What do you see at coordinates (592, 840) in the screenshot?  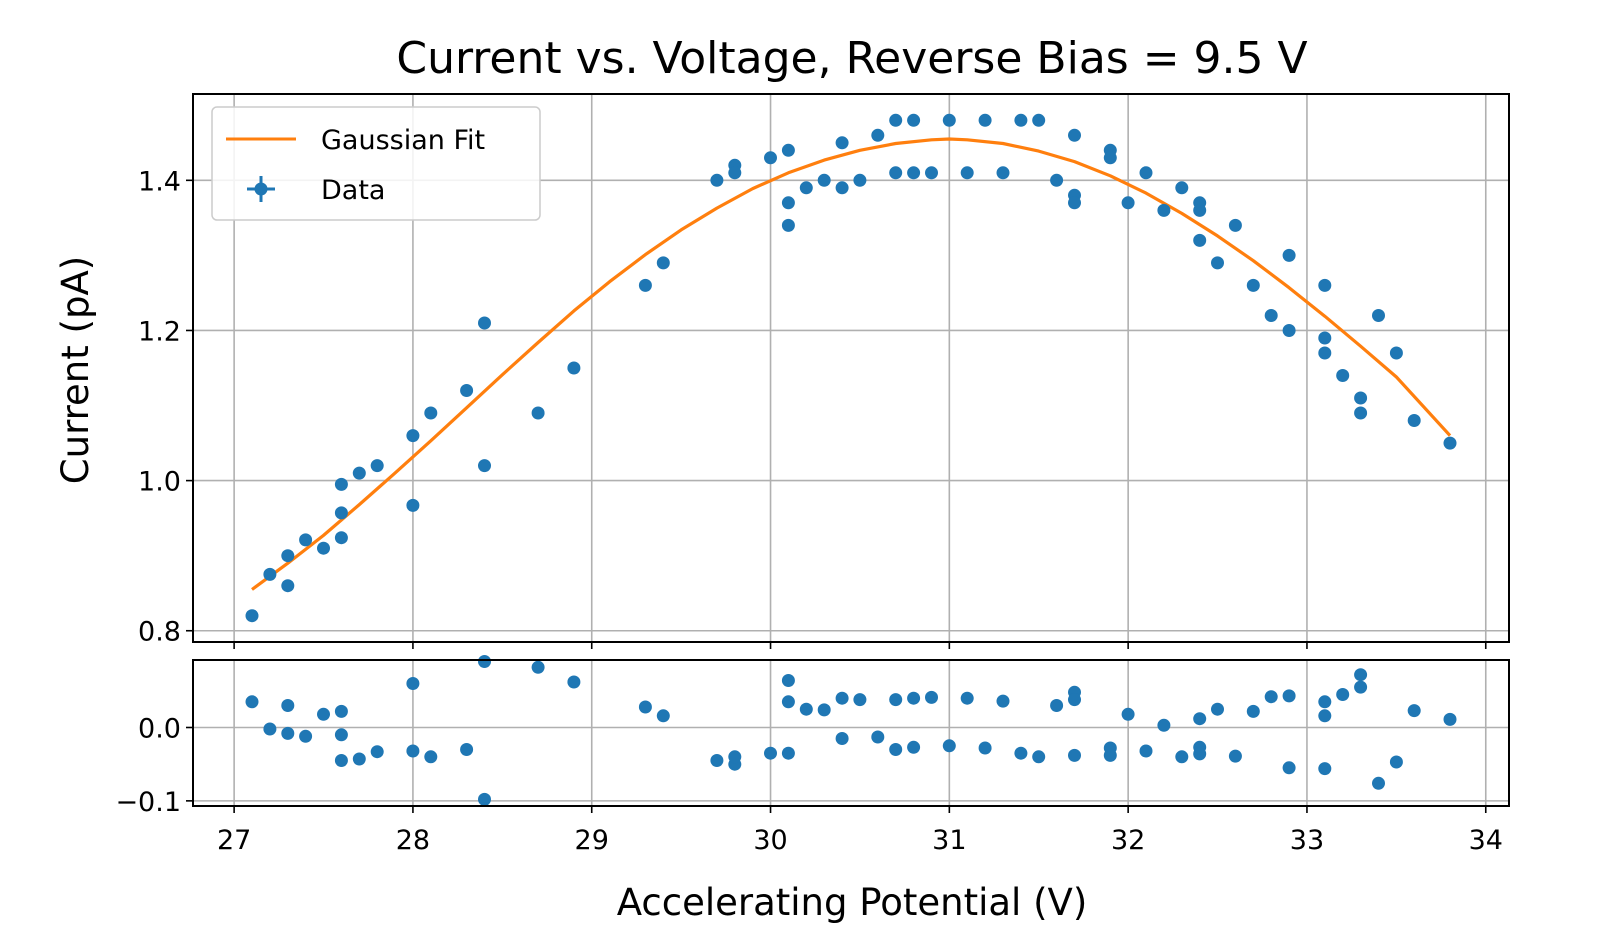 I see `x-tick-label: 29` at bounding box center [592, 840].